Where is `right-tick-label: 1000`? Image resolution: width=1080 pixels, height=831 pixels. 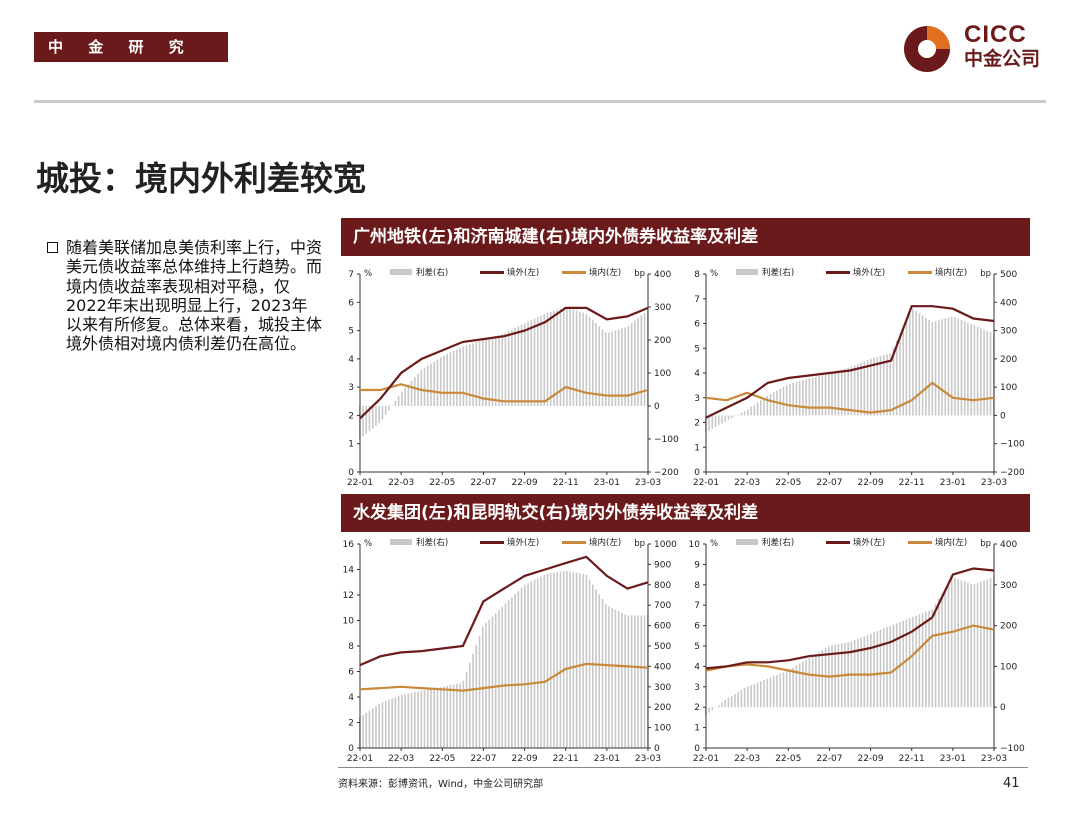
right-tick-label: 1000 is located at coordinates (665, 545).